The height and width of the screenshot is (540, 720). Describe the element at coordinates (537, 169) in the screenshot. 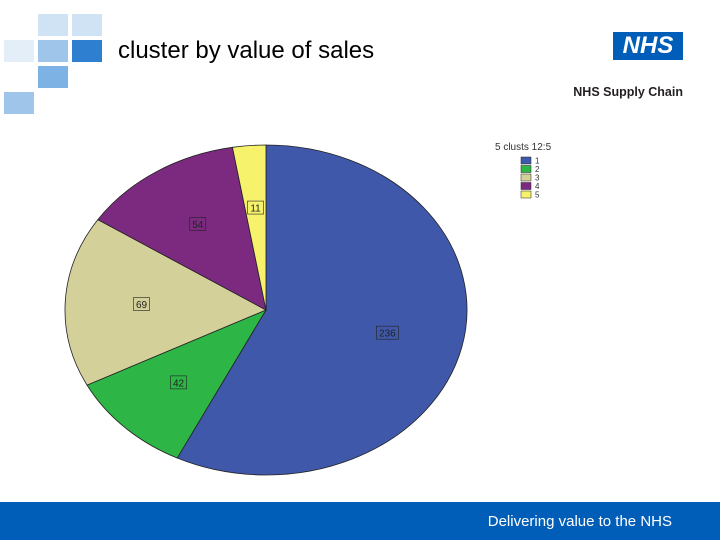

I see `legend-label-2: 2` at that location.